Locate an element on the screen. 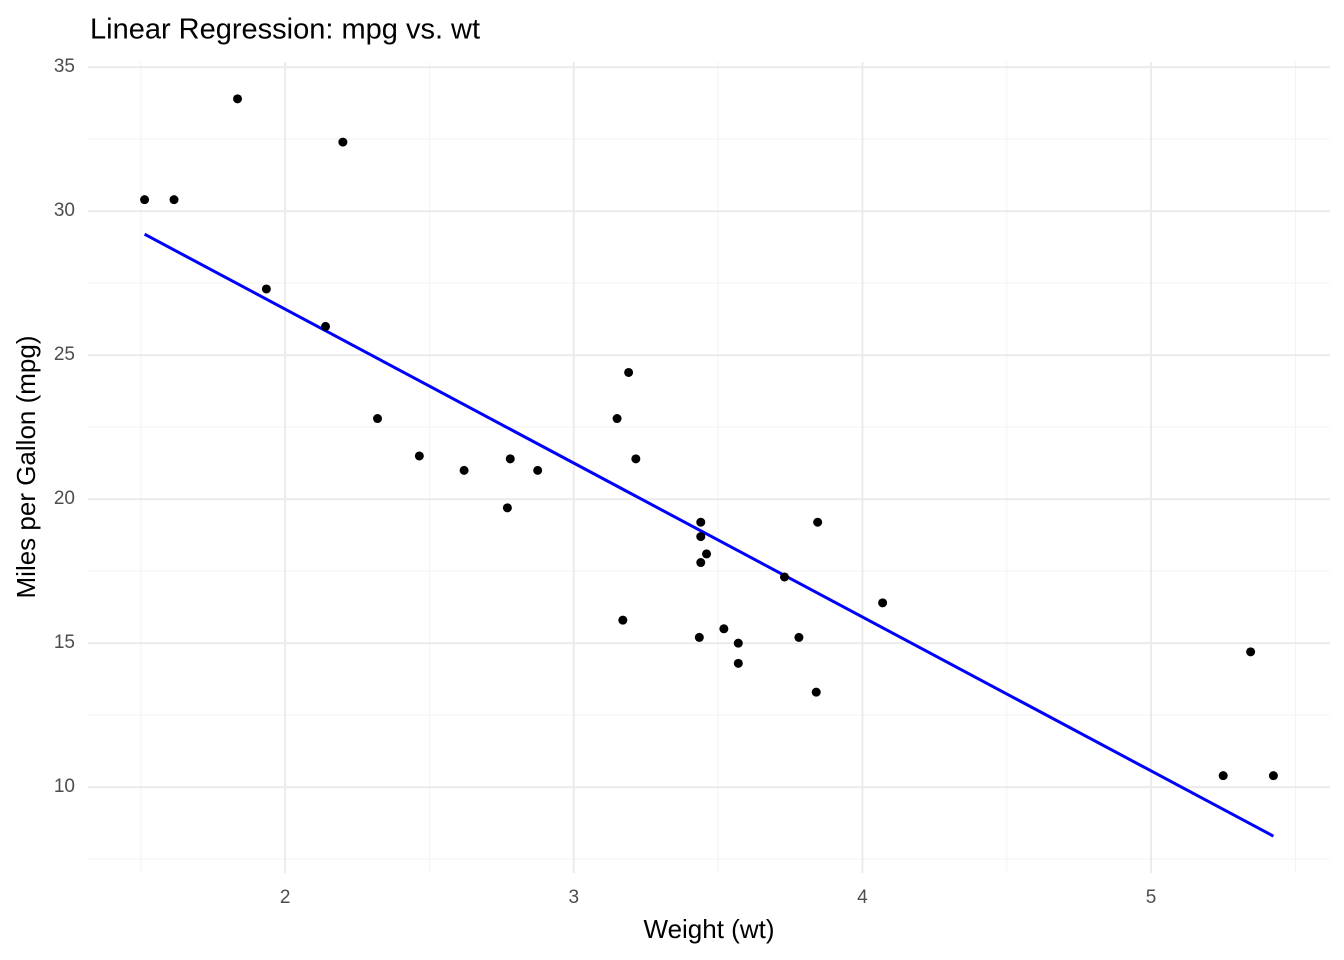  y-axis-title: Miles per Gallon (mpg) is located at coordinates (26, 467).